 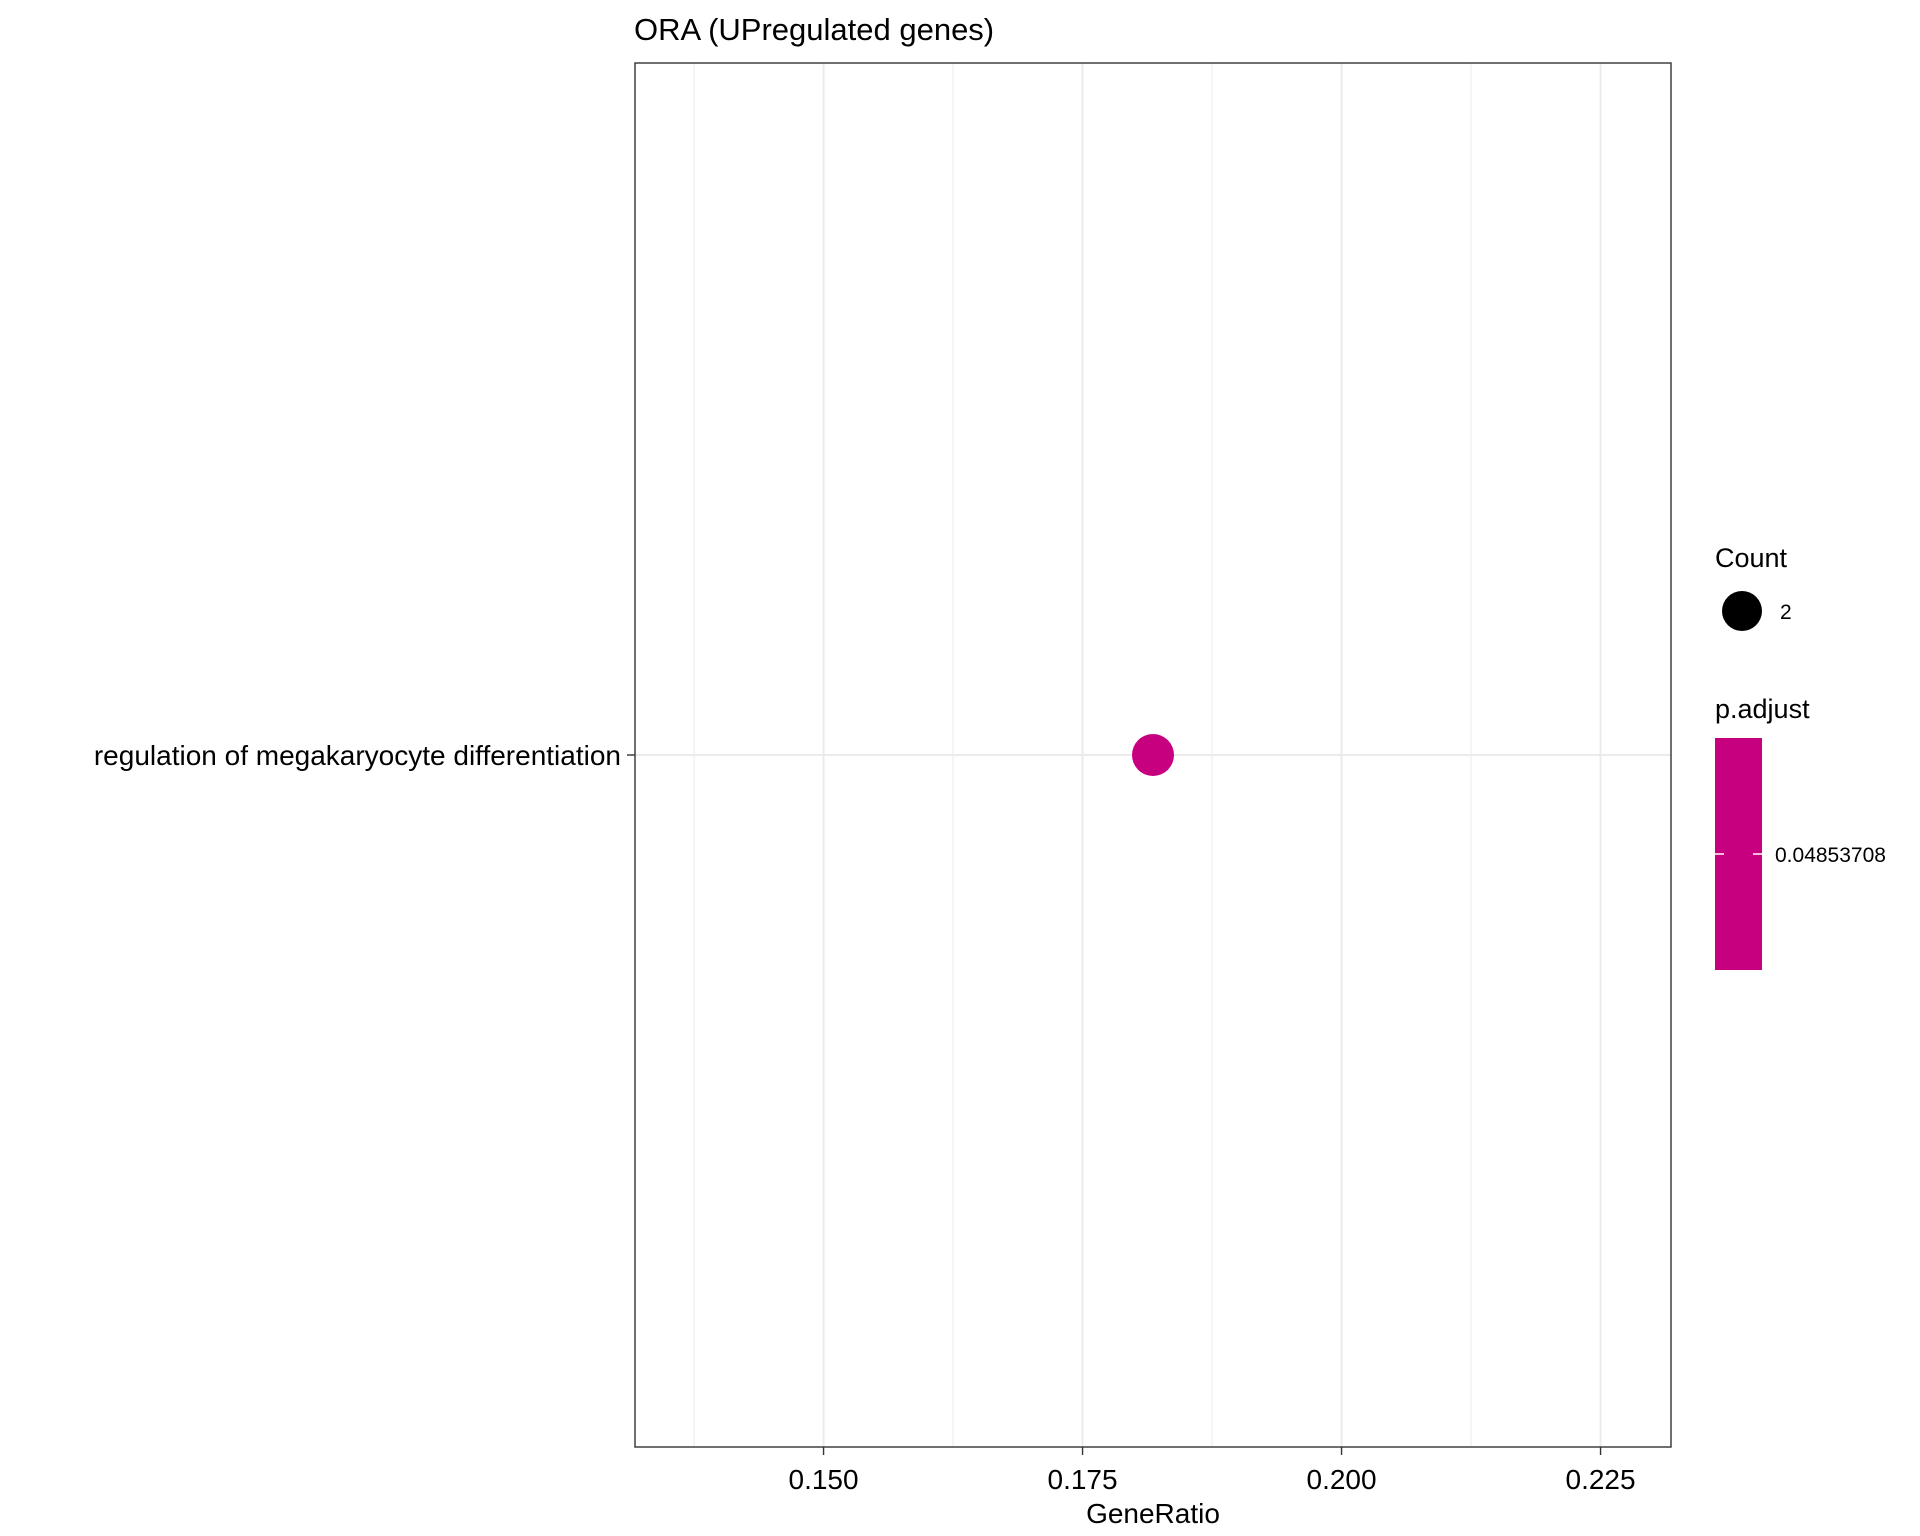 What do you see at coordinates (1762, 709) in the screenshot?
I see `legend-p-adjust-title: p.adjust` at bounding box center [1762, 709].